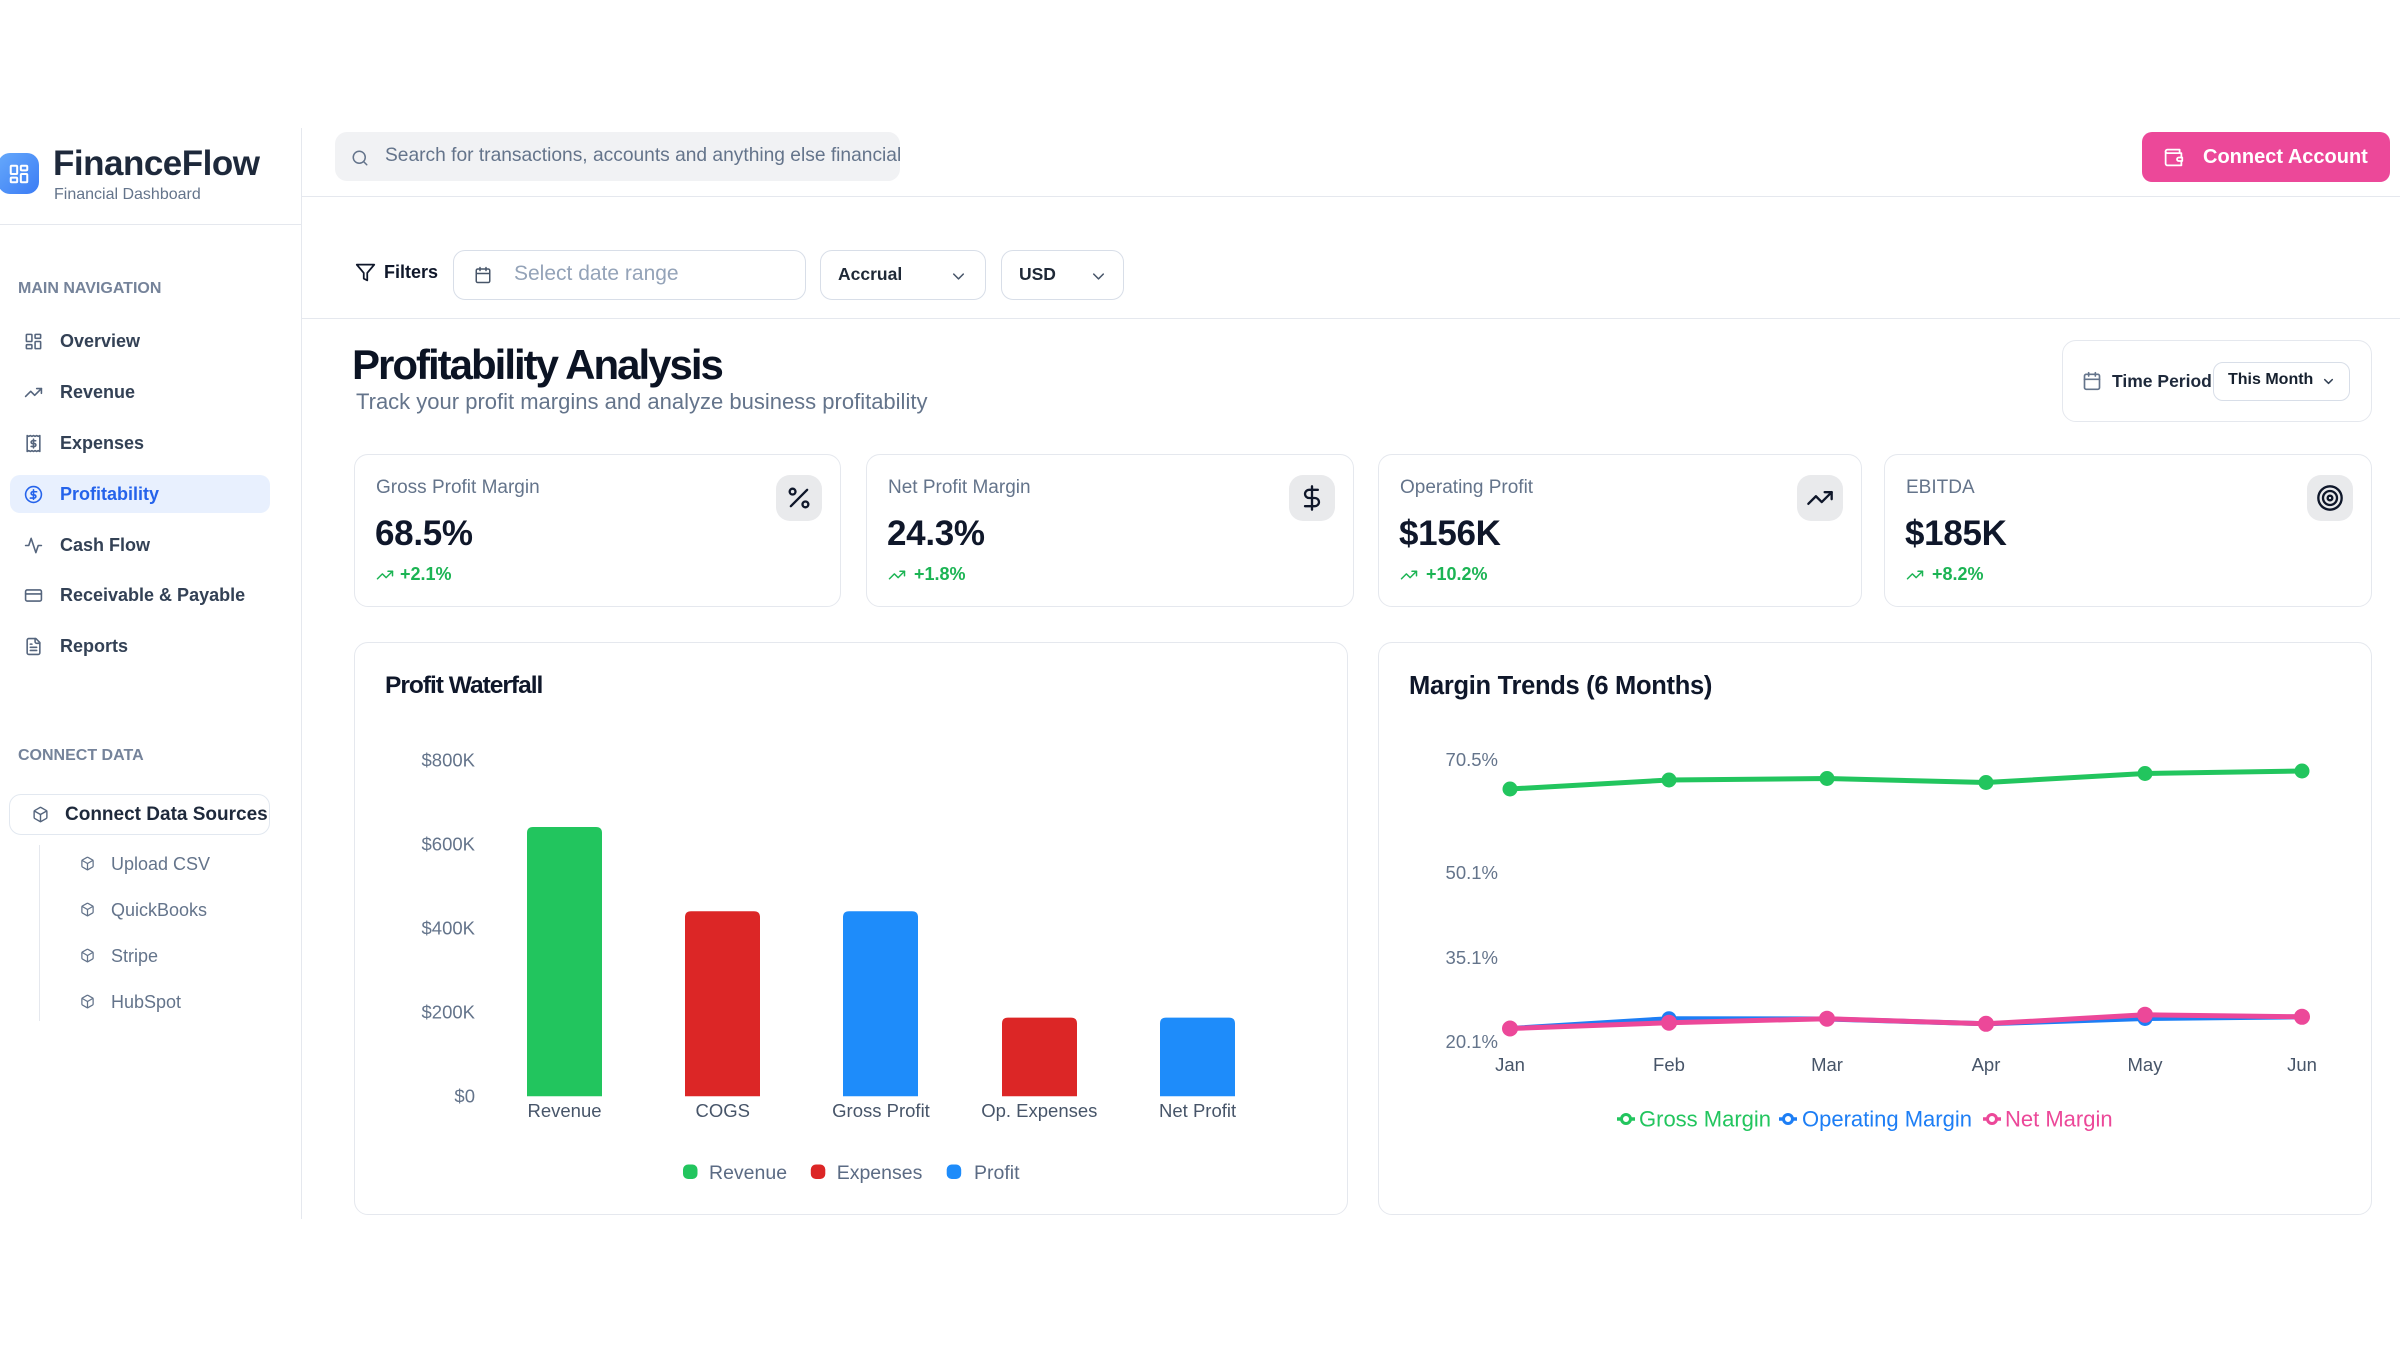  Describe the element at coordinates (880, 1173) in the screenshot. I see `svg-text: Expenses` at that location.